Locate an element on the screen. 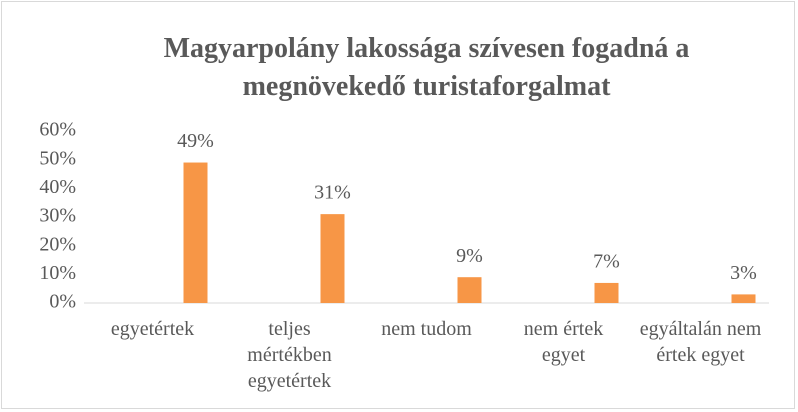 This screenshot has height=412, width=798. x-tick-label: teljes mértékben egyetértek is located at coordinates (289, 355).